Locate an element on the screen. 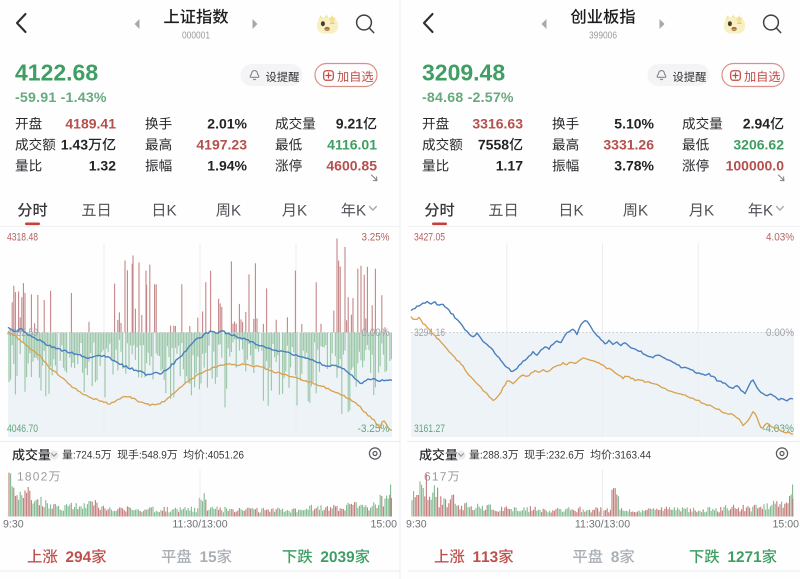  svg-text: 3161.27 is located at coordinates (429, 429).